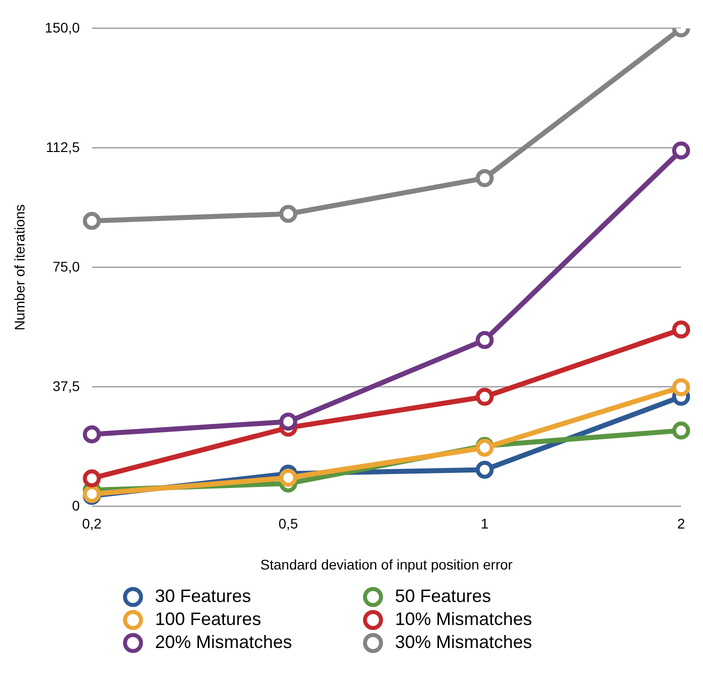 The image size is (703, 677). What do you see at coordinates (203, 596) in the screenshot?
I see `legend-label: 30 Features` at bounding box center [203, 596].